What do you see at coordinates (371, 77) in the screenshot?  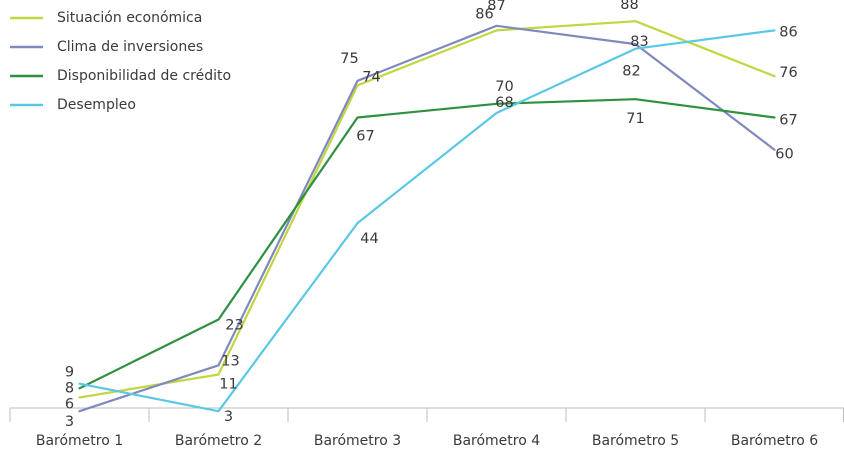 I see `data-label: 74` at bounding box center [371, 77].